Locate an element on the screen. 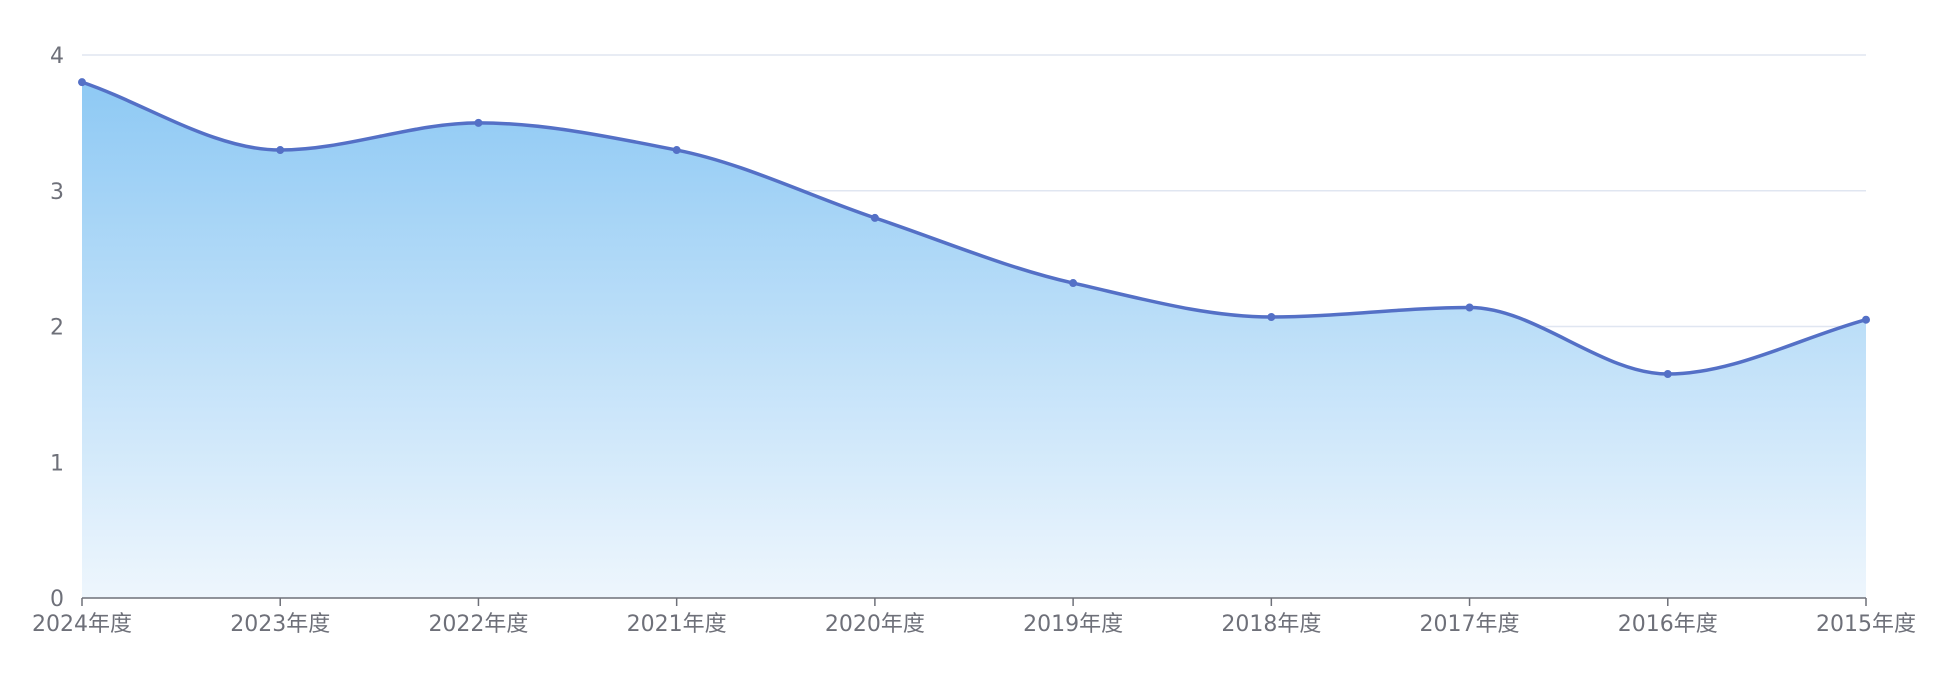 This screenshot has width=1948, height=673. y-tick-label: 3 is located at coordinates (57, 192).